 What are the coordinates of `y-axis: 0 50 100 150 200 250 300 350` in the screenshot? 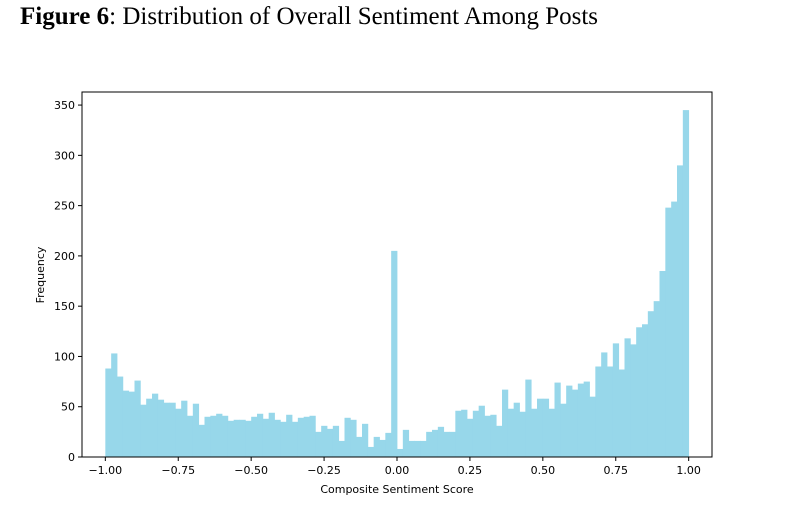 It's located at (68, 281).